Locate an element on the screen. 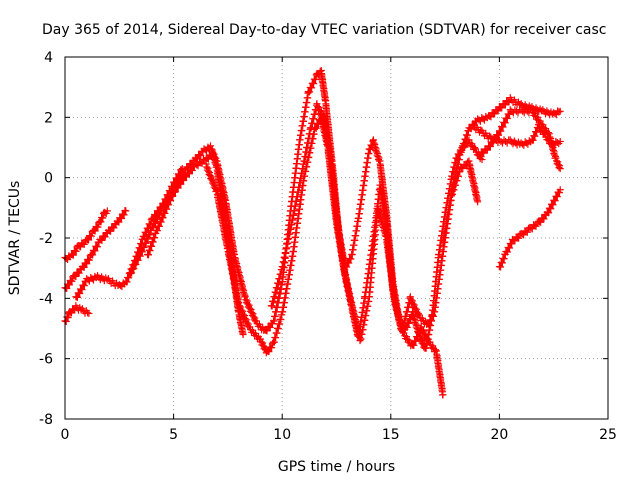 This screenshot has height=480, width=640. y-tick-label: -4 is located at coordinates (46, 299).